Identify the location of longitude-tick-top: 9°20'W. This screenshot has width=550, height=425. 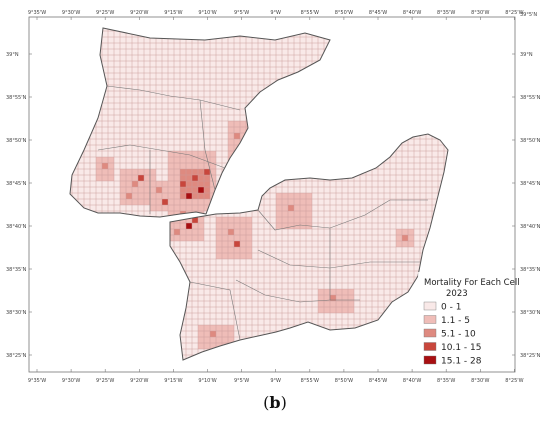
(139, 13).